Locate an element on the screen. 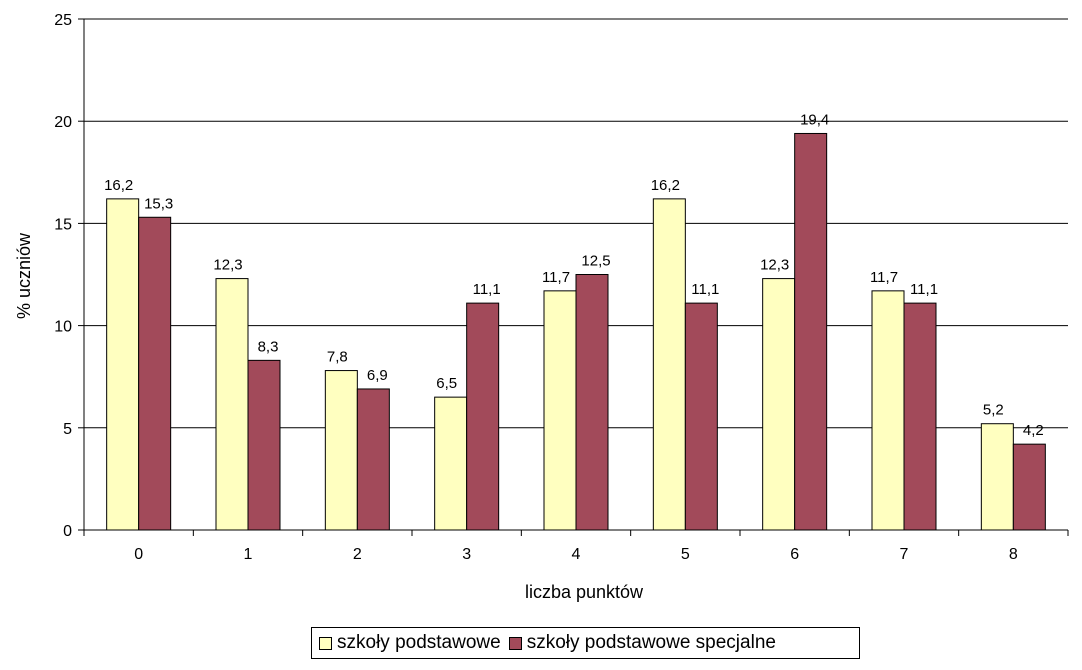 The width and height of the screenshot is (1082, 670). x-tick-label: 1 is located at coordinates (248, 554).